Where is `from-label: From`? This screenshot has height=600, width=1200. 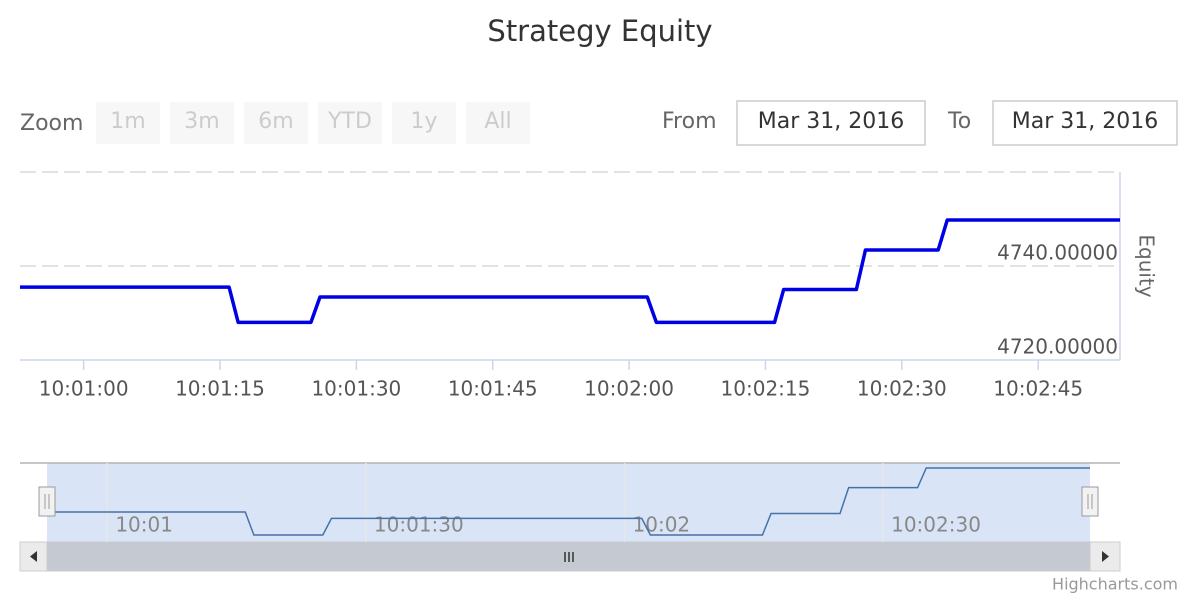 from-label: From is located at coordinates (689, 121).